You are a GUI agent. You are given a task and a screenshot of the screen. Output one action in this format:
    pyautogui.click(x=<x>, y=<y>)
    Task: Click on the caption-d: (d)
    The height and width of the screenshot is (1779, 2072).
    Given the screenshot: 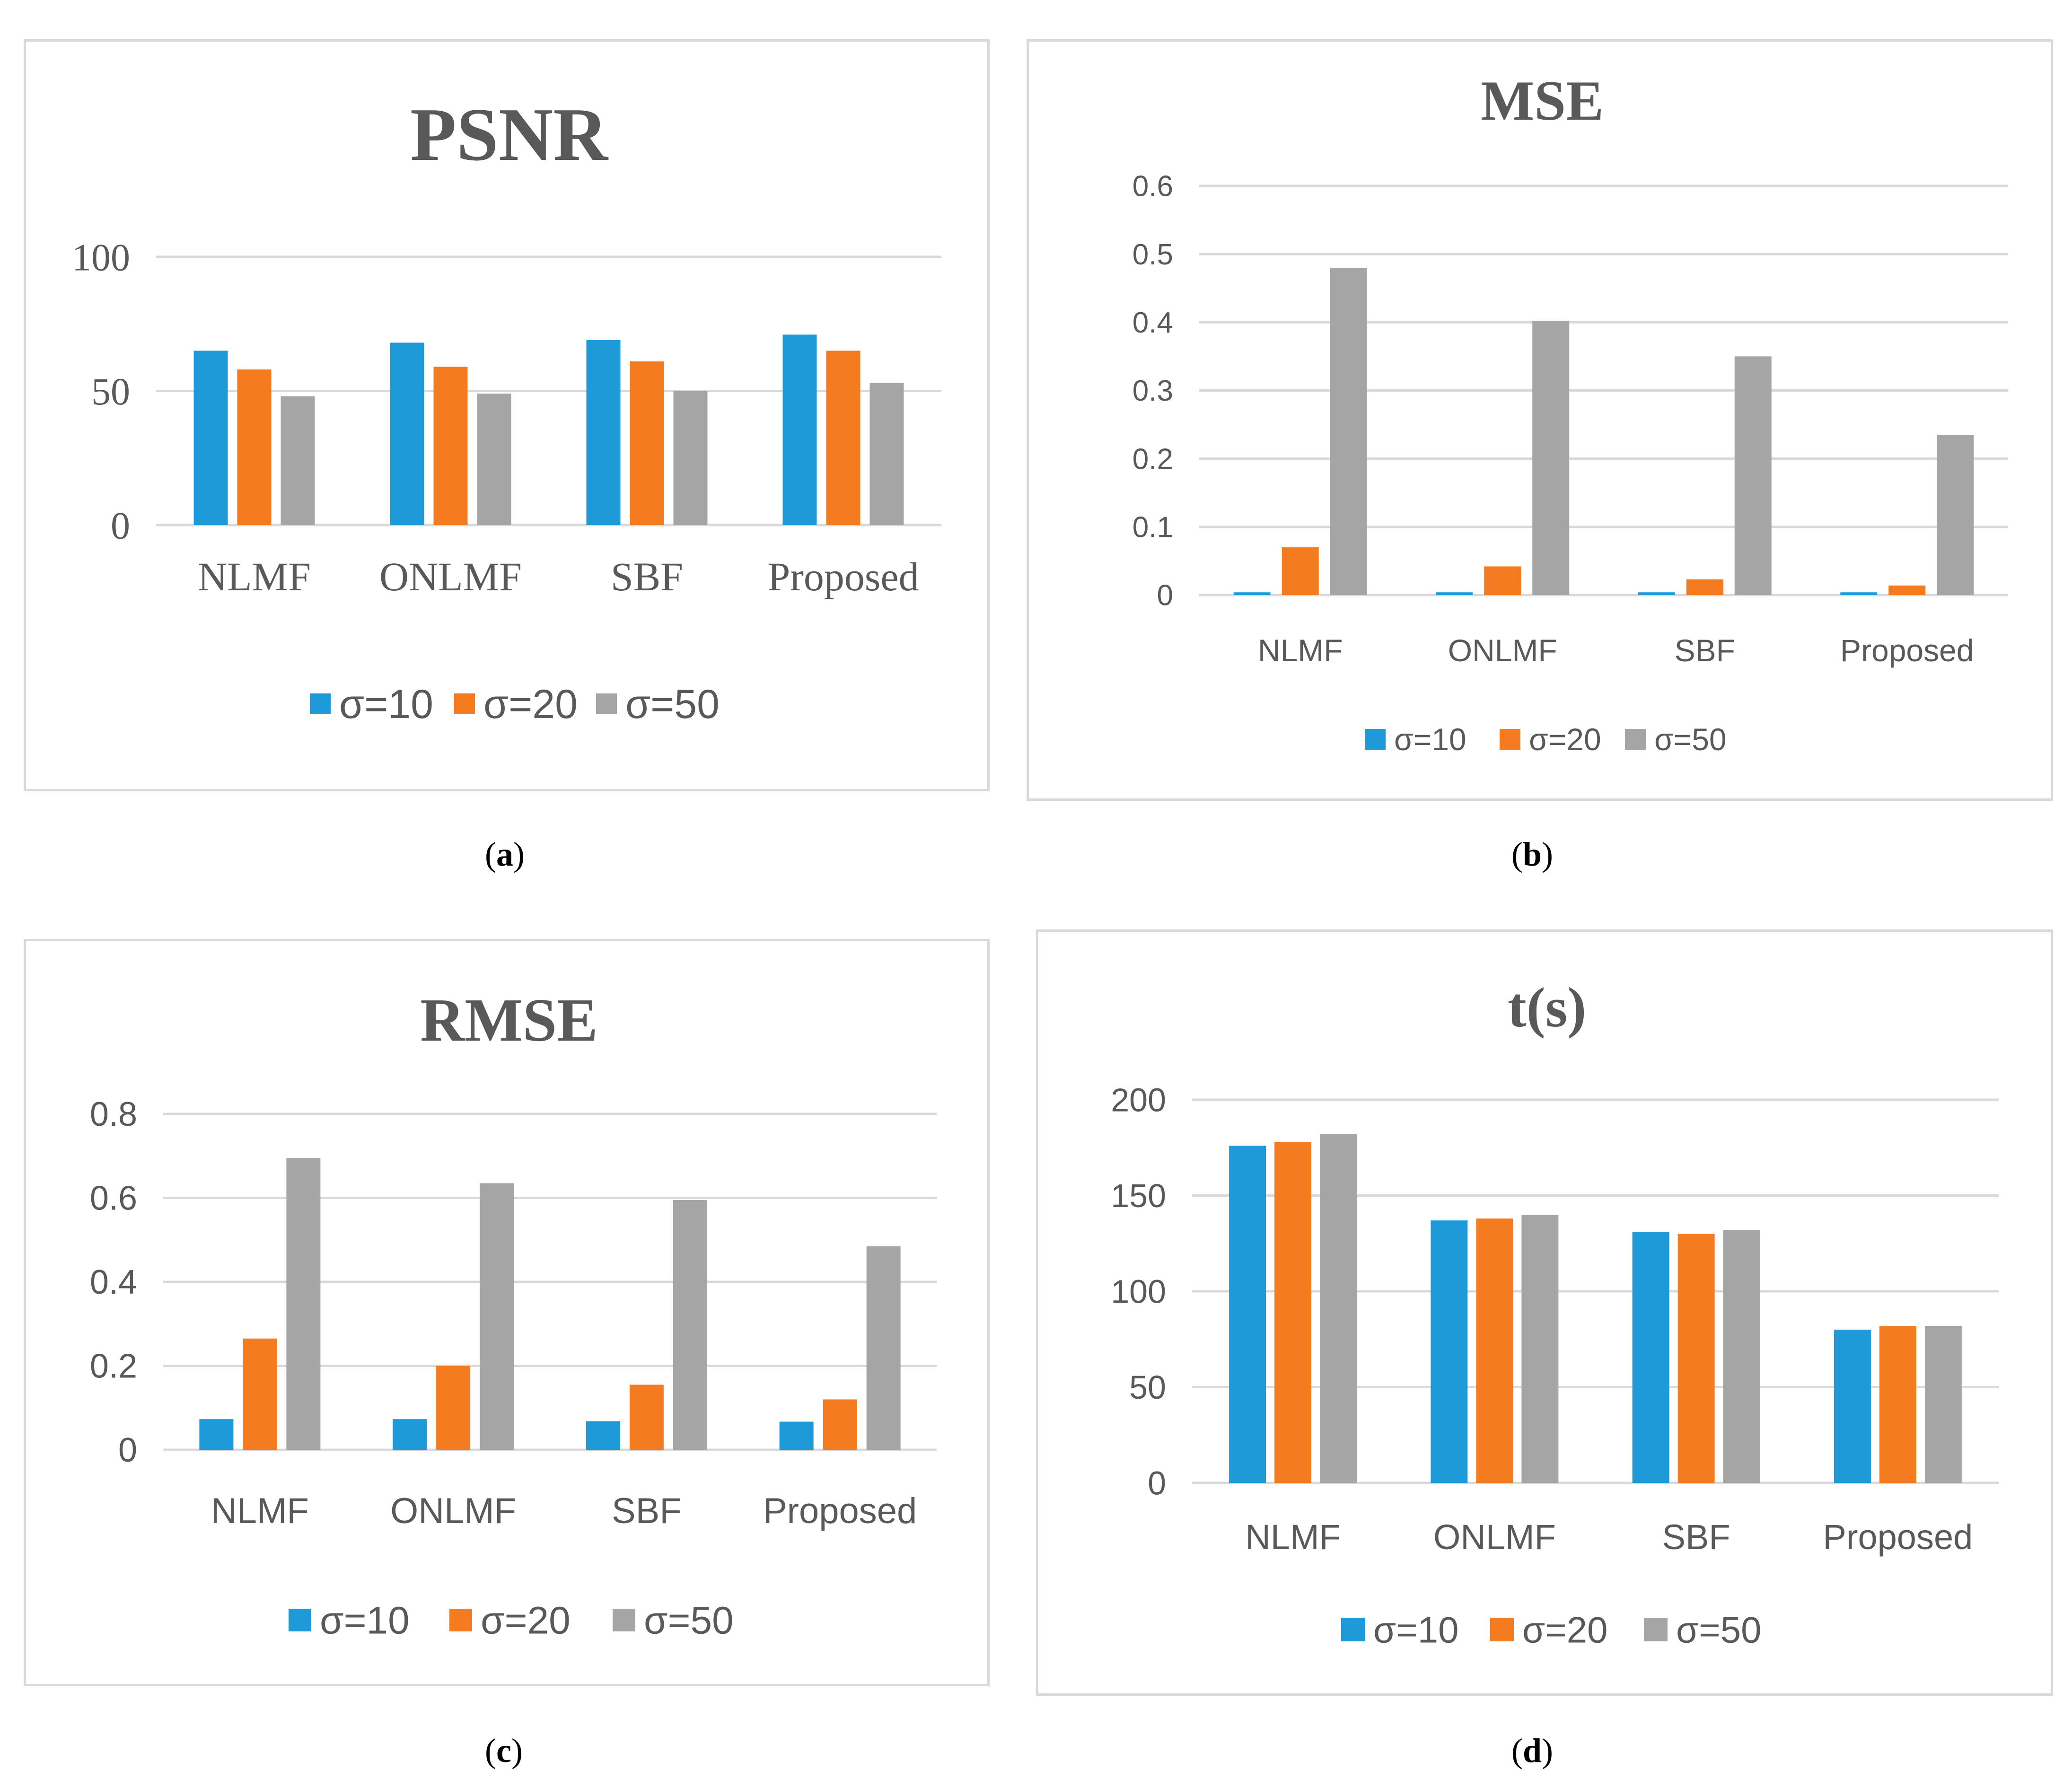 What is the action you would take?
    pyautogui.click(x=1532, y=1751)
    